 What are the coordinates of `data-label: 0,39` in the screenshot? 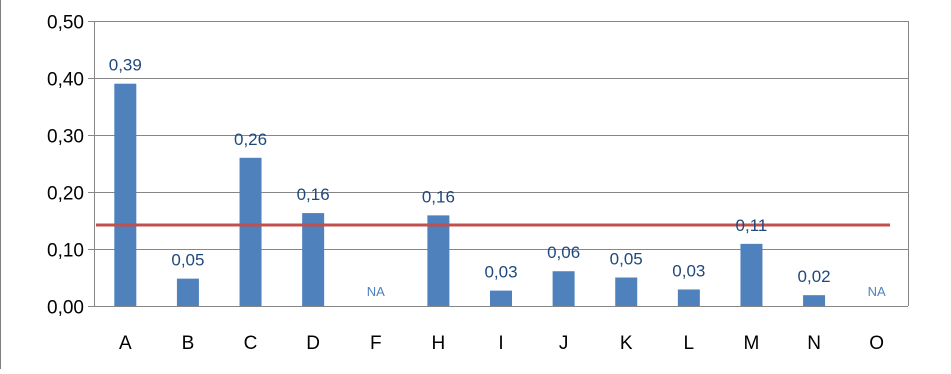 It's located at (125, 65).